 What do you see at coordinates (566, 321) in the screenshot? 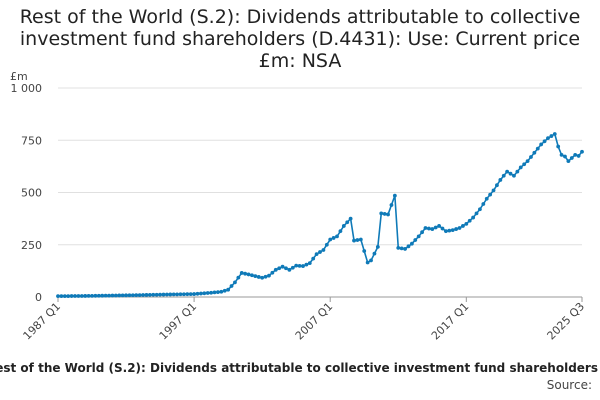
I see `x-tick-label: 2025 Q3` at bounding box center [566, 321].